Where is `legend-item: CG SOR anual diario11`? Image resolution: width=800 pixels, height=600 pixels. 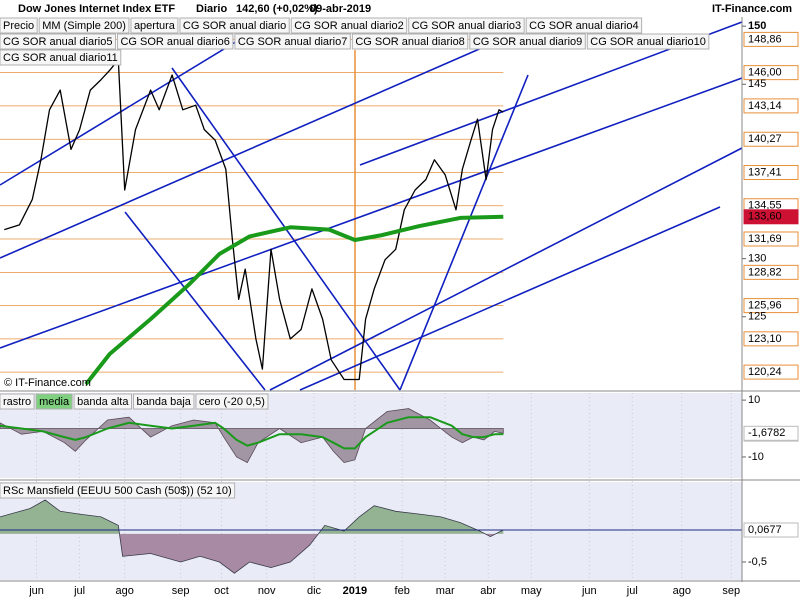
legend-item: CG SOR anual diario11 is located at coordinates (61, 57).